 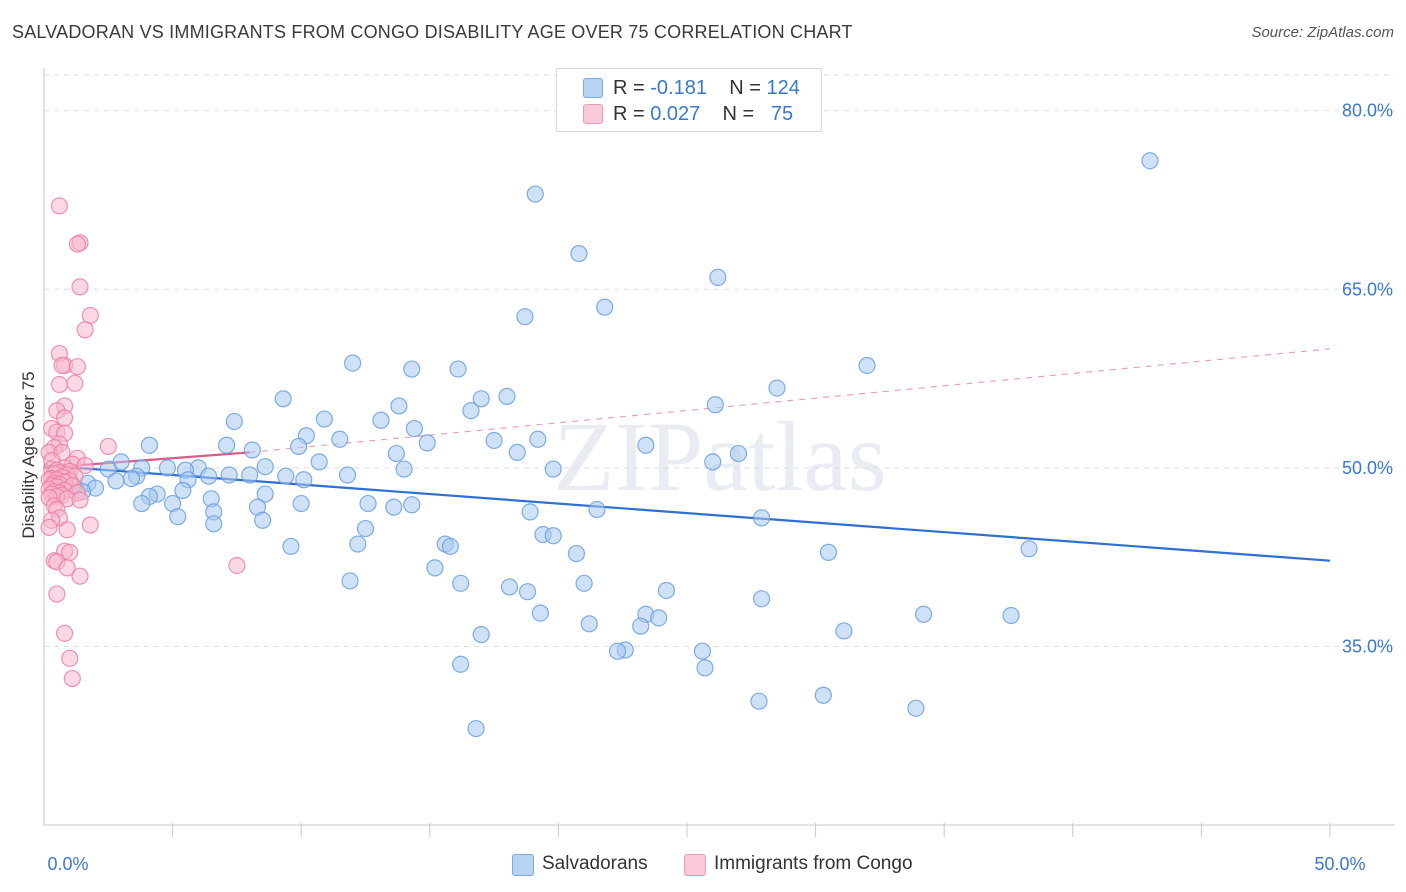 I want to click on salvadoran-trend-line, so click(x=687, y=513).